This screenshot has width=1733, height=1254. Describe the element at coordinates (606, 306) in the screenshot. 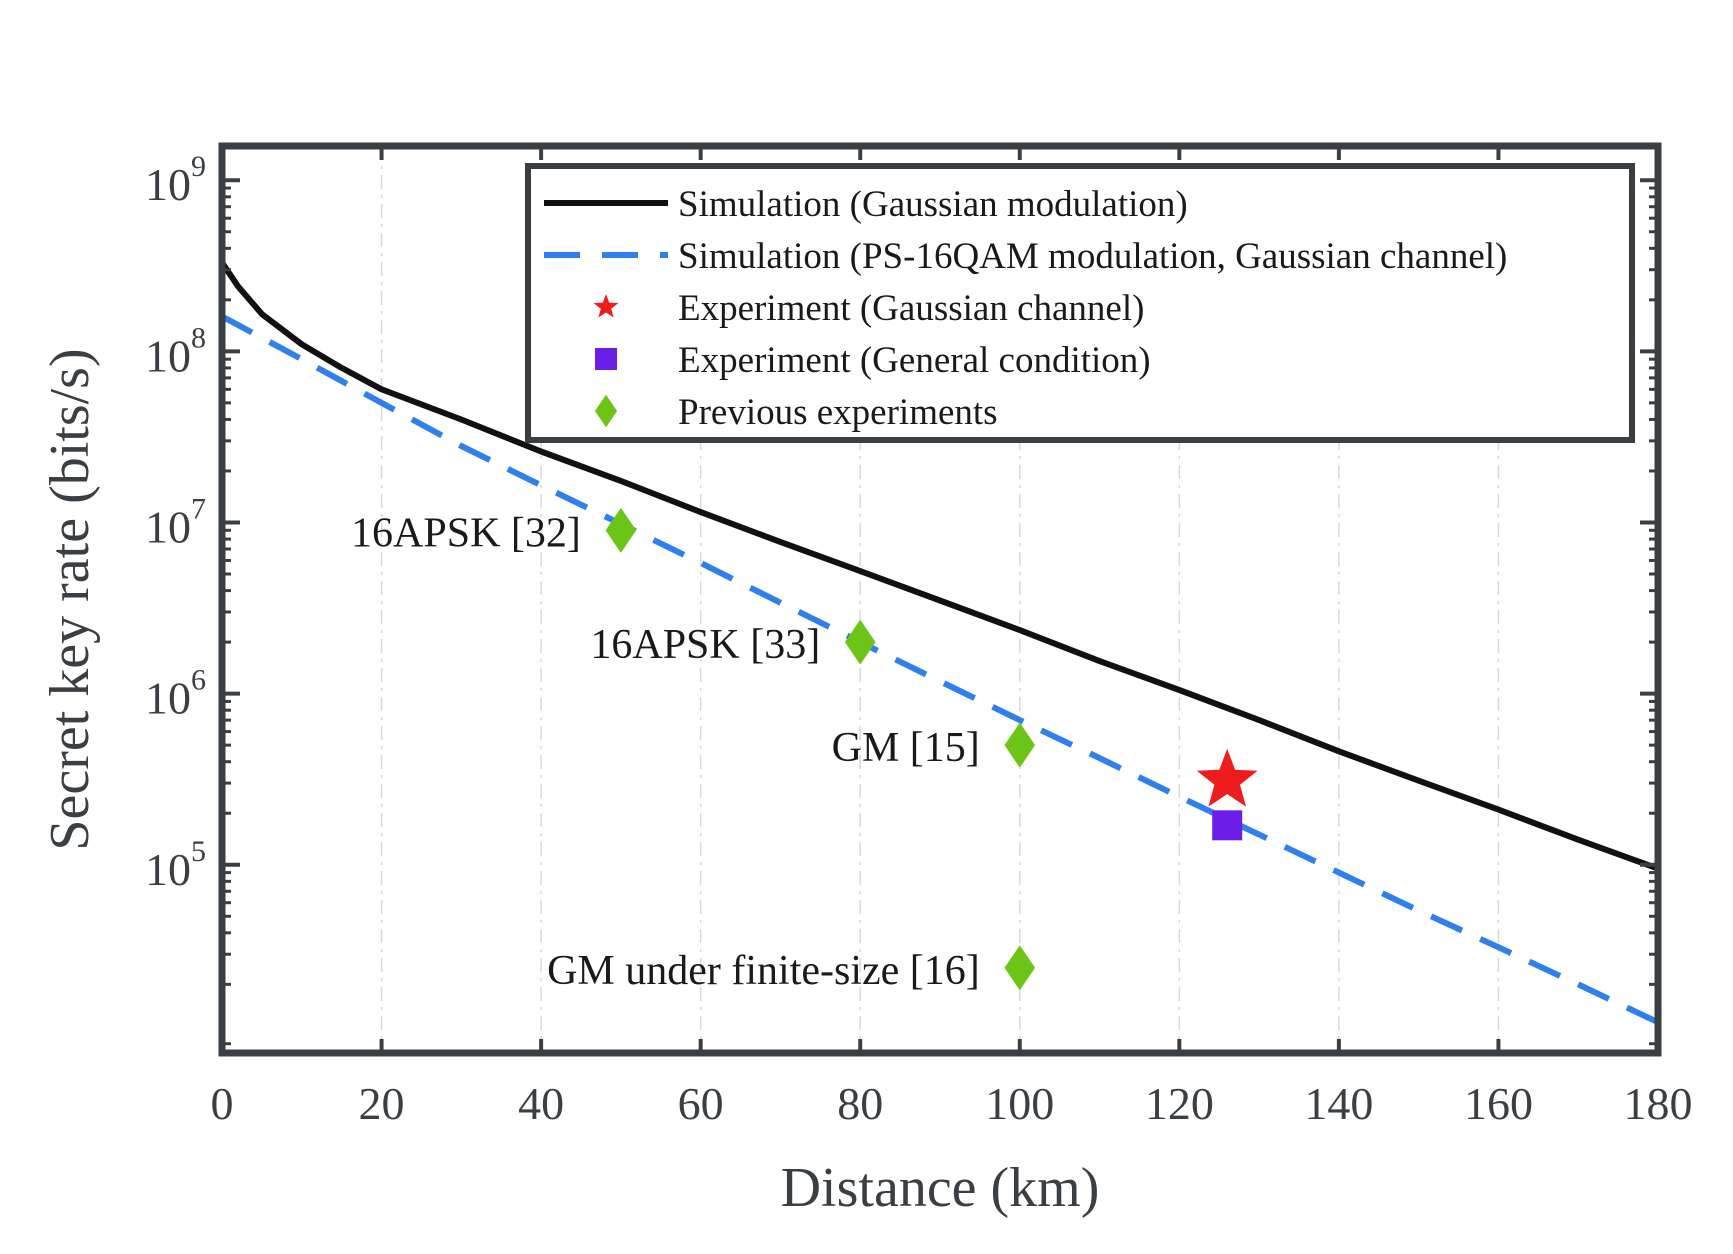

I see `legend-swatch-star` at that location.